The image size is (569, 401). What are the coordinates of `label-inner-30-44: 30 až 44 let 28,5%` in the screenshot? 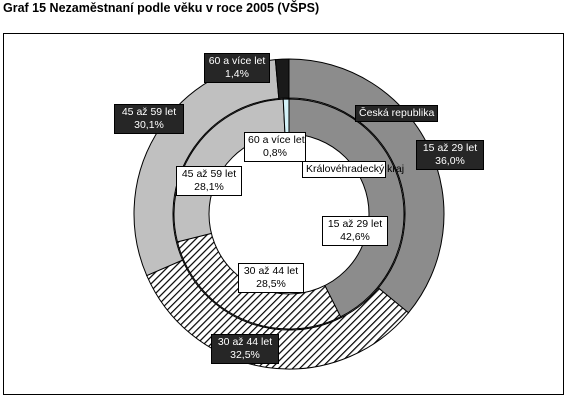 It's located at (271, 278).